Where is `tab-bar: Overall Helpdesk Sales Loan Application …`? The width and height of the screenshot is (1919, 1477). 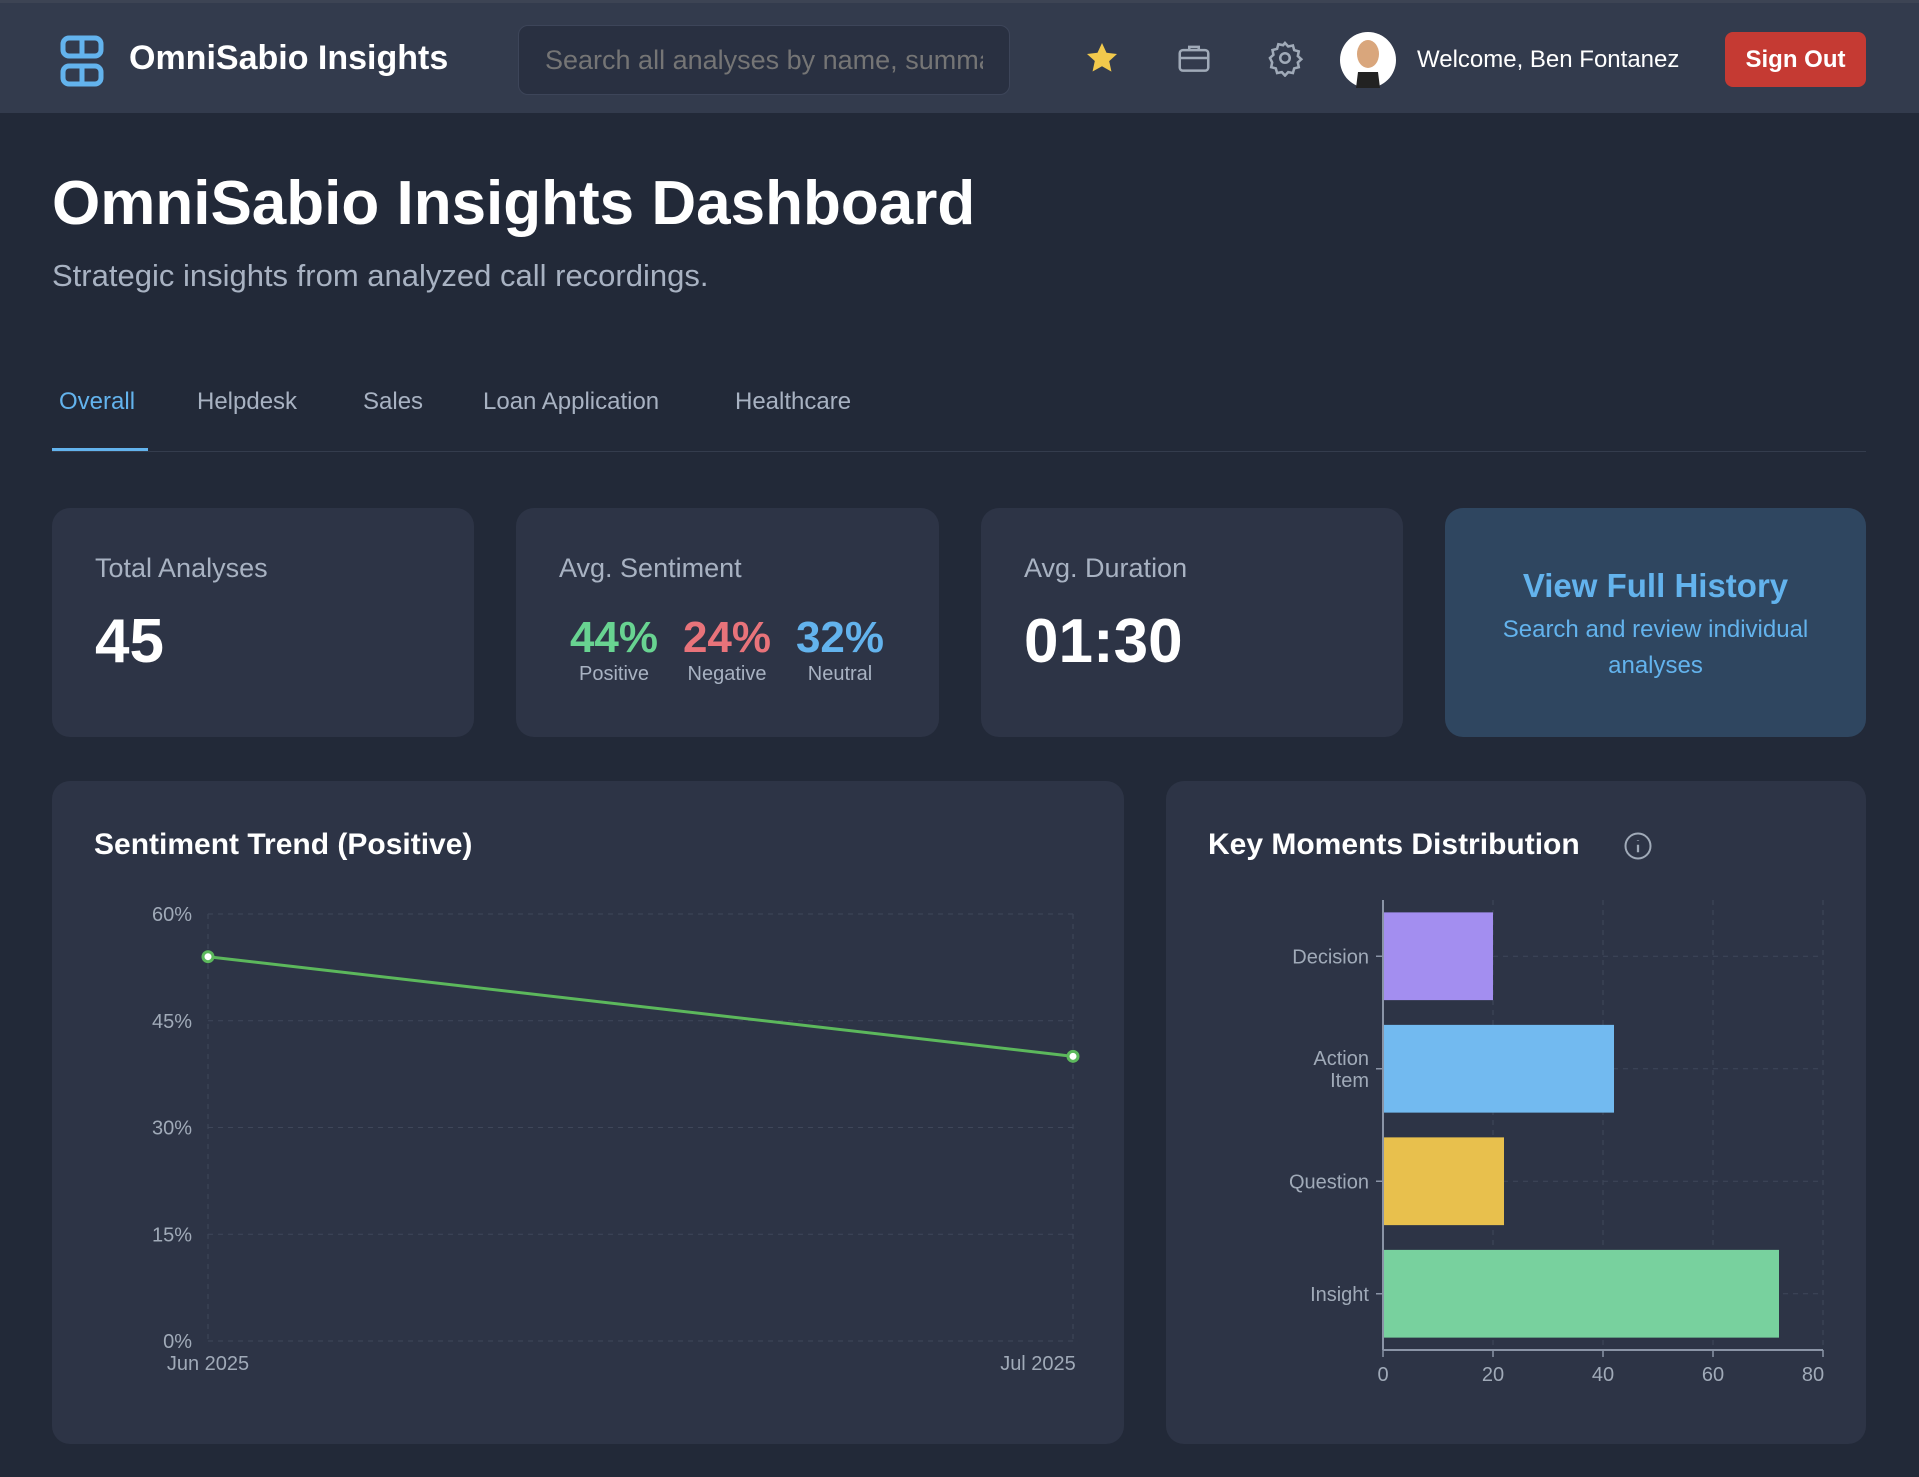 tab-bar: Overall Helpdesk Sales Loan Application … is located at coordinates (959, 416).